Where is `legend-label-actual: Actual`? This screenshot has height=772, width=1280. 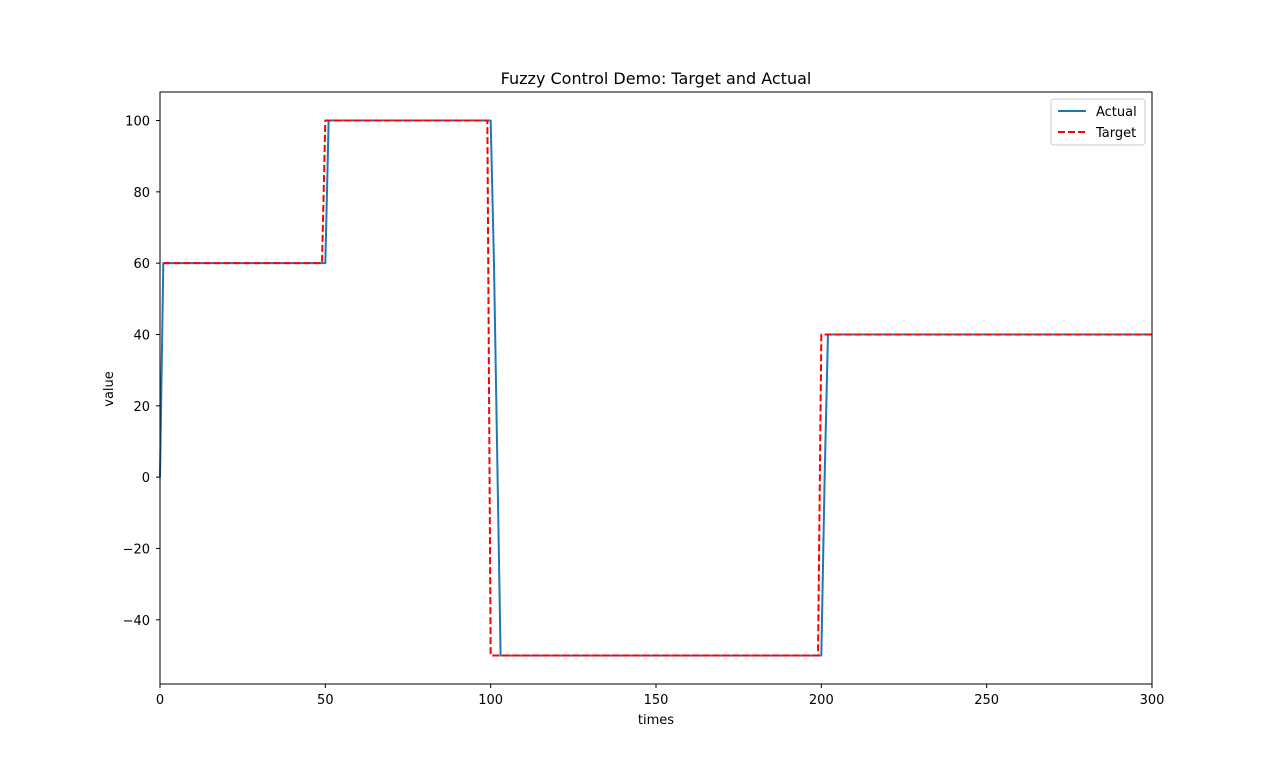 legend-label-actual: Actual is located at coordinates (1116, 112).